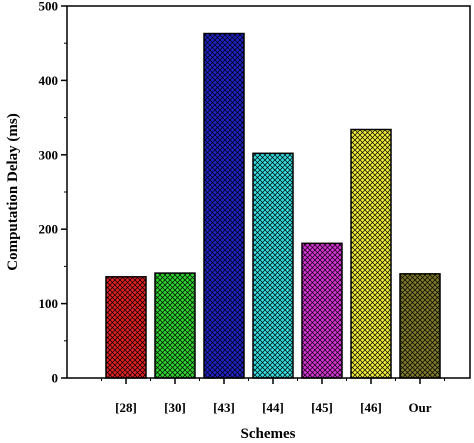 The height and width of the screenshot is (443, 474). I want to click on x-tick-label: Our, so click(419, 407).